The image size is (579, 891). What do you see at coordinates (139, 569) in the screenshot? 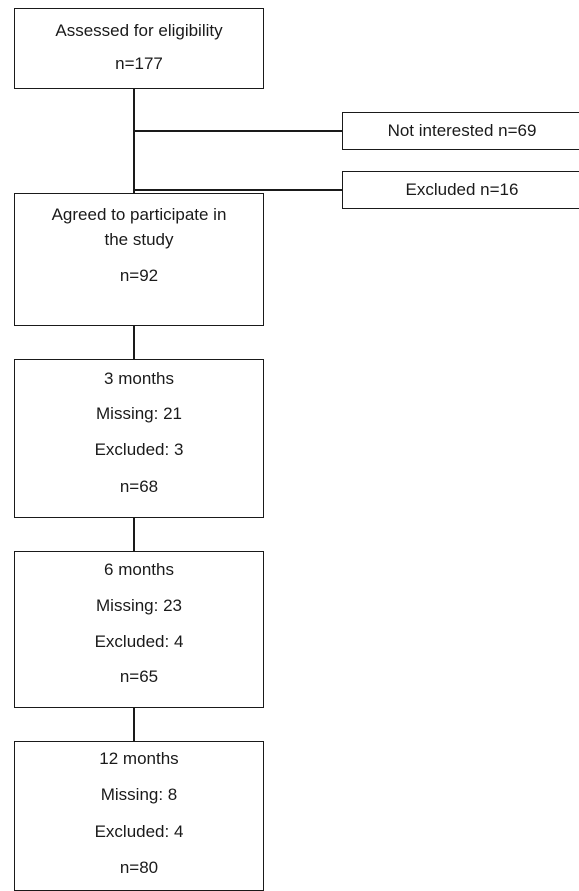
I see `followup-period: 6 months` at bounding box center [139, 569].